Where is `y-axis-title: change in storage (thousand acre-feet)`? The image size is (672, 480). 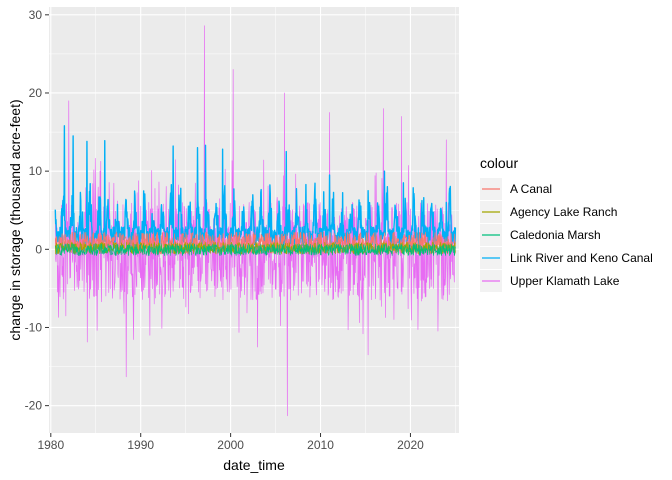 y-axis-title: change in storage (thousand acre-feet) is located at coordinates (15, 219).